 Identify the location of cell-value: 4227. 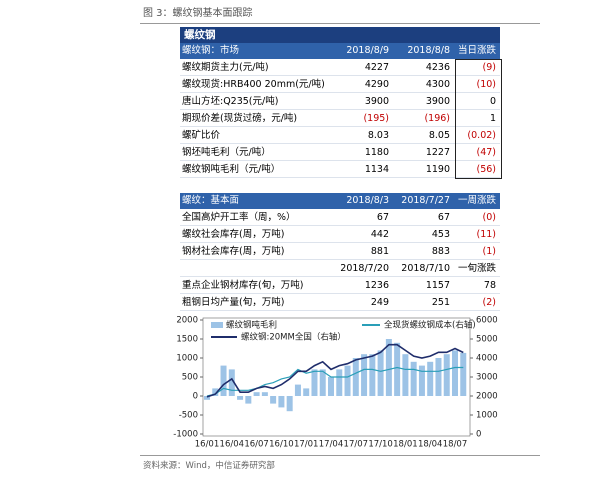
(376, 67).